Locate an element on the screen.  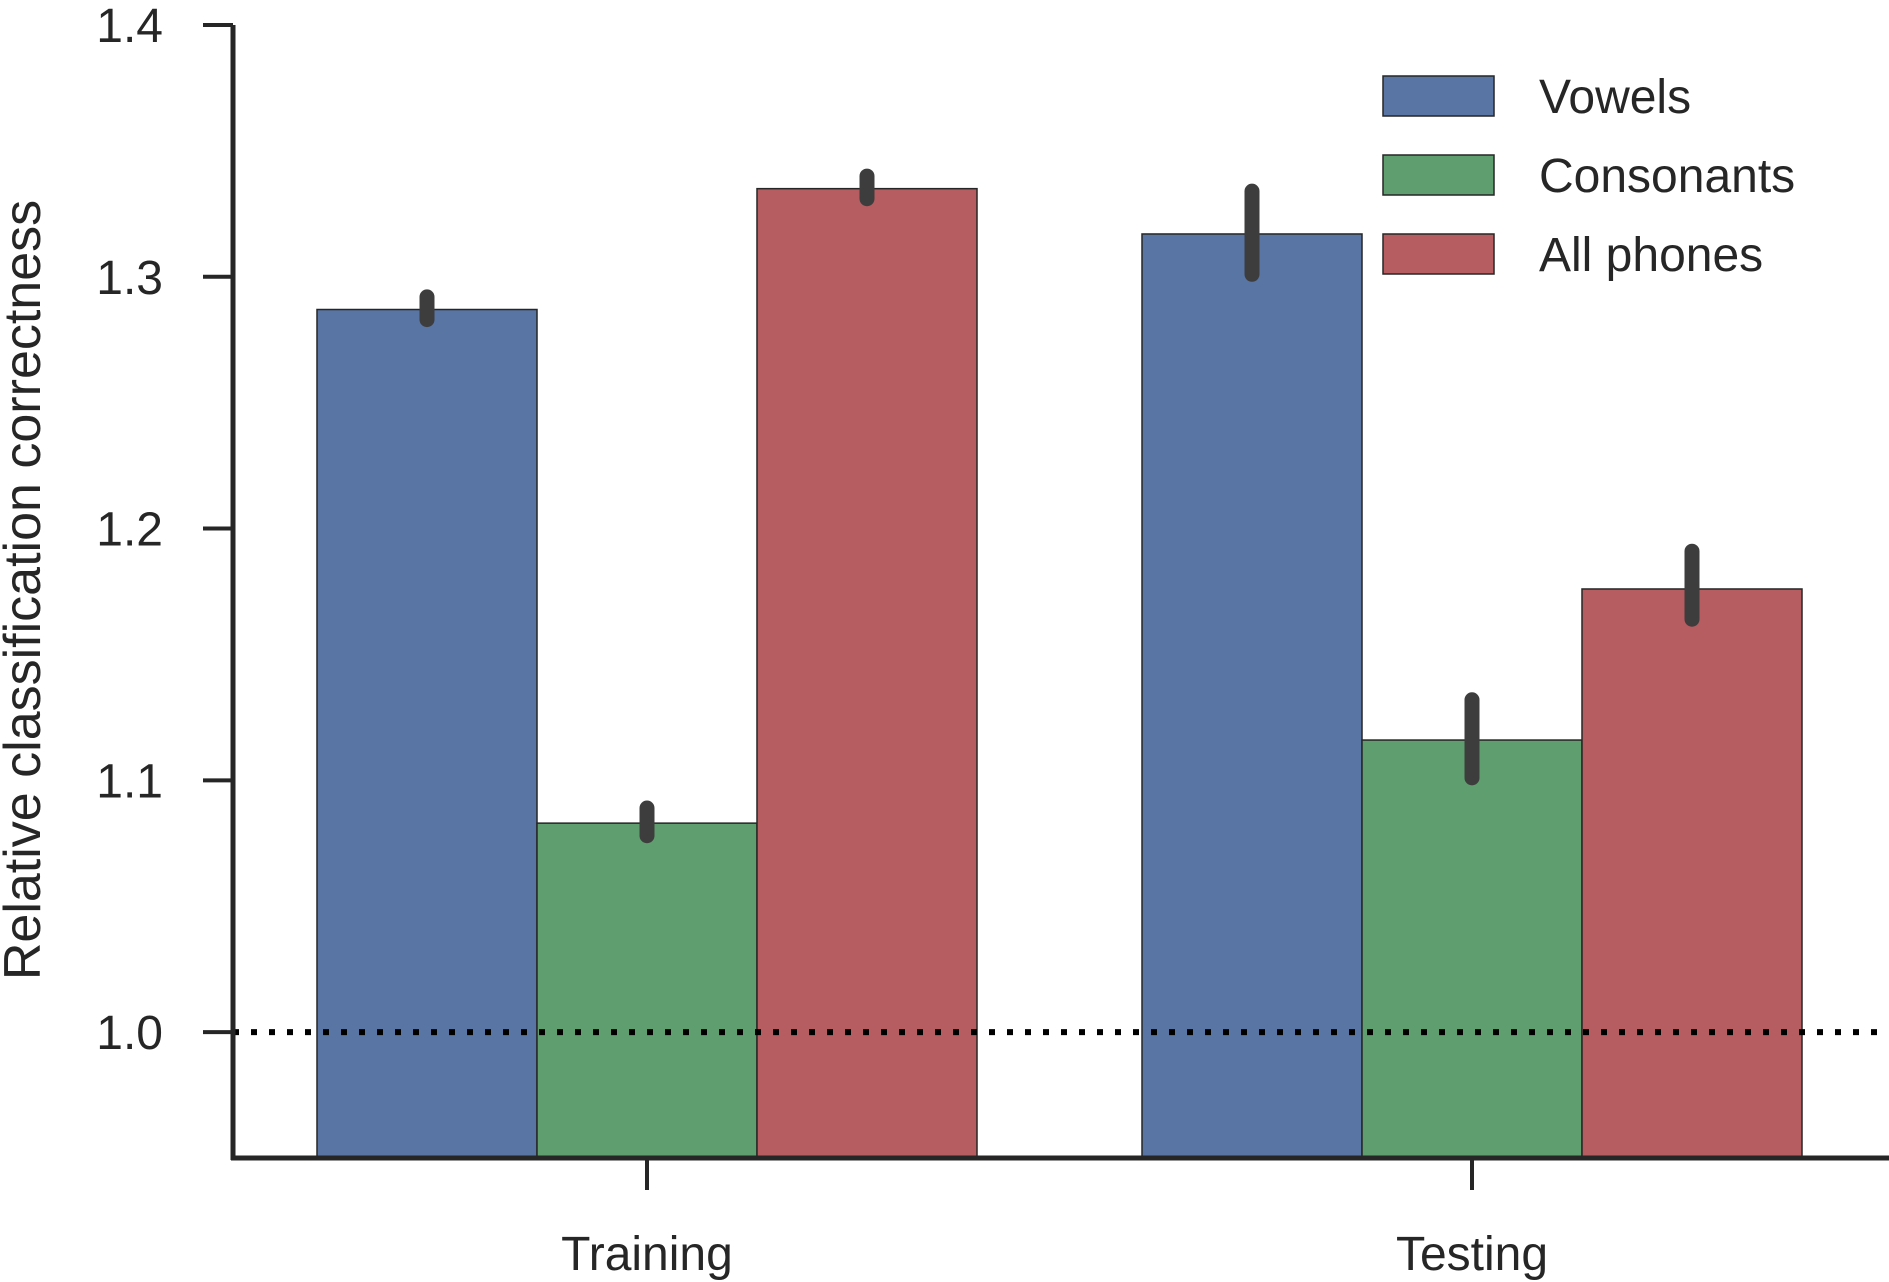
y-axis-label: Relative classification correctness is located at coordinates (26, 590).